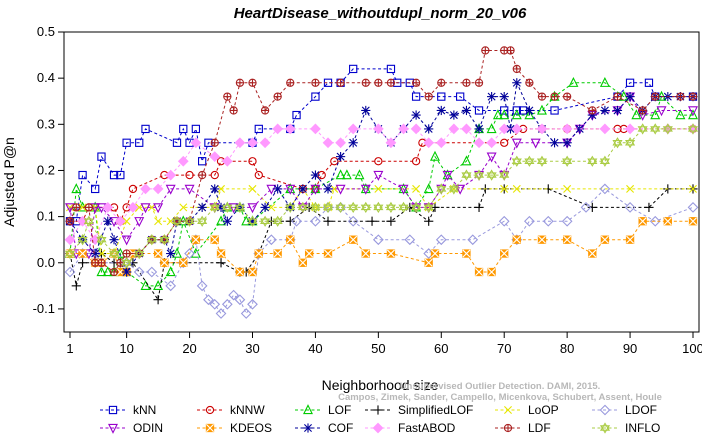 This screenshot has width=702, height=434. Describe the element at coordinates (324, 427) in the screenshot. I see `legend-item-cof: COF` at that location.